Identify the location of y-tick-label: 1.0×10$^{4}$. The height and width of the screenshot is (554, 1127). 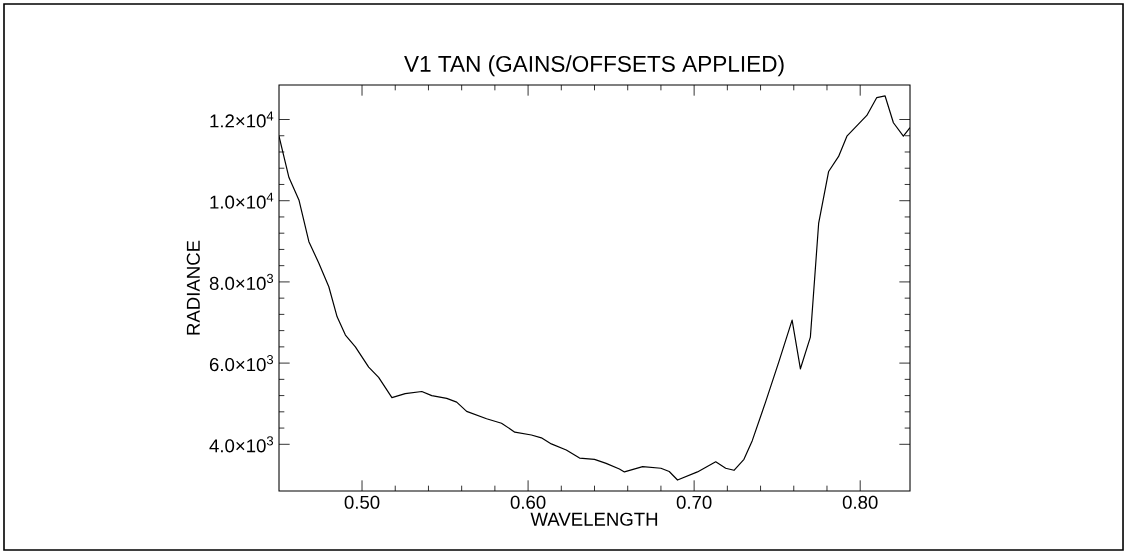
(242, 200).